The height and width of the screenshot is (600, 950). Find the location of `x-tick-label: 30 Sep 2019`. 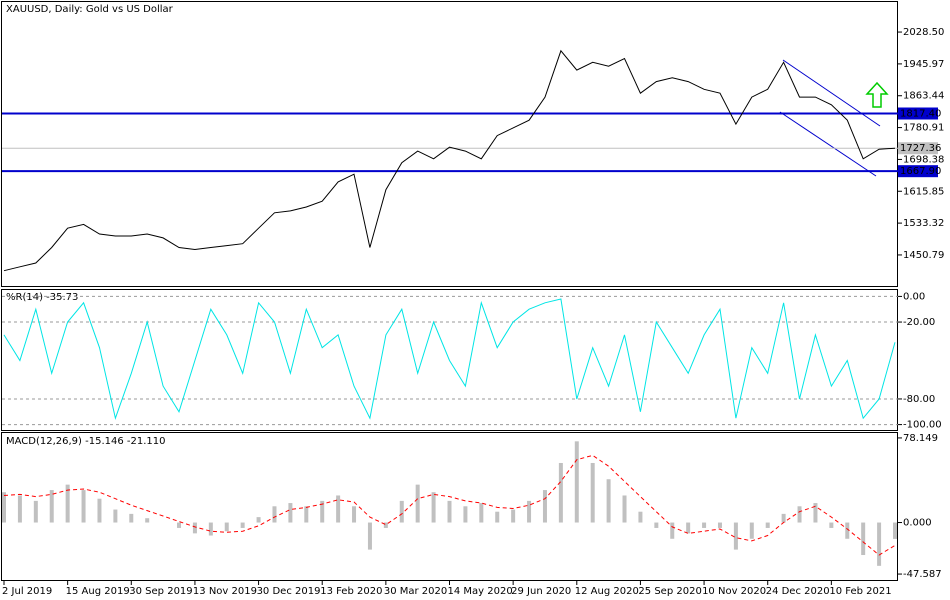

x-tick-label: 30 Sep 2019 is located at coordinates (160, 591).